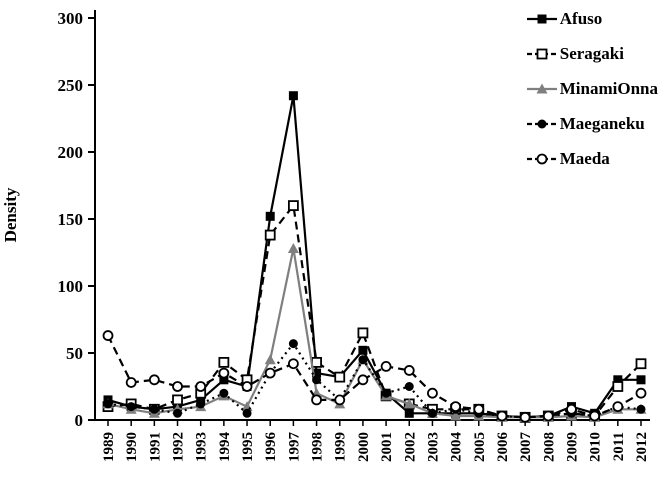  I want to click on x-tick-label: 1999, so click(341, 447).